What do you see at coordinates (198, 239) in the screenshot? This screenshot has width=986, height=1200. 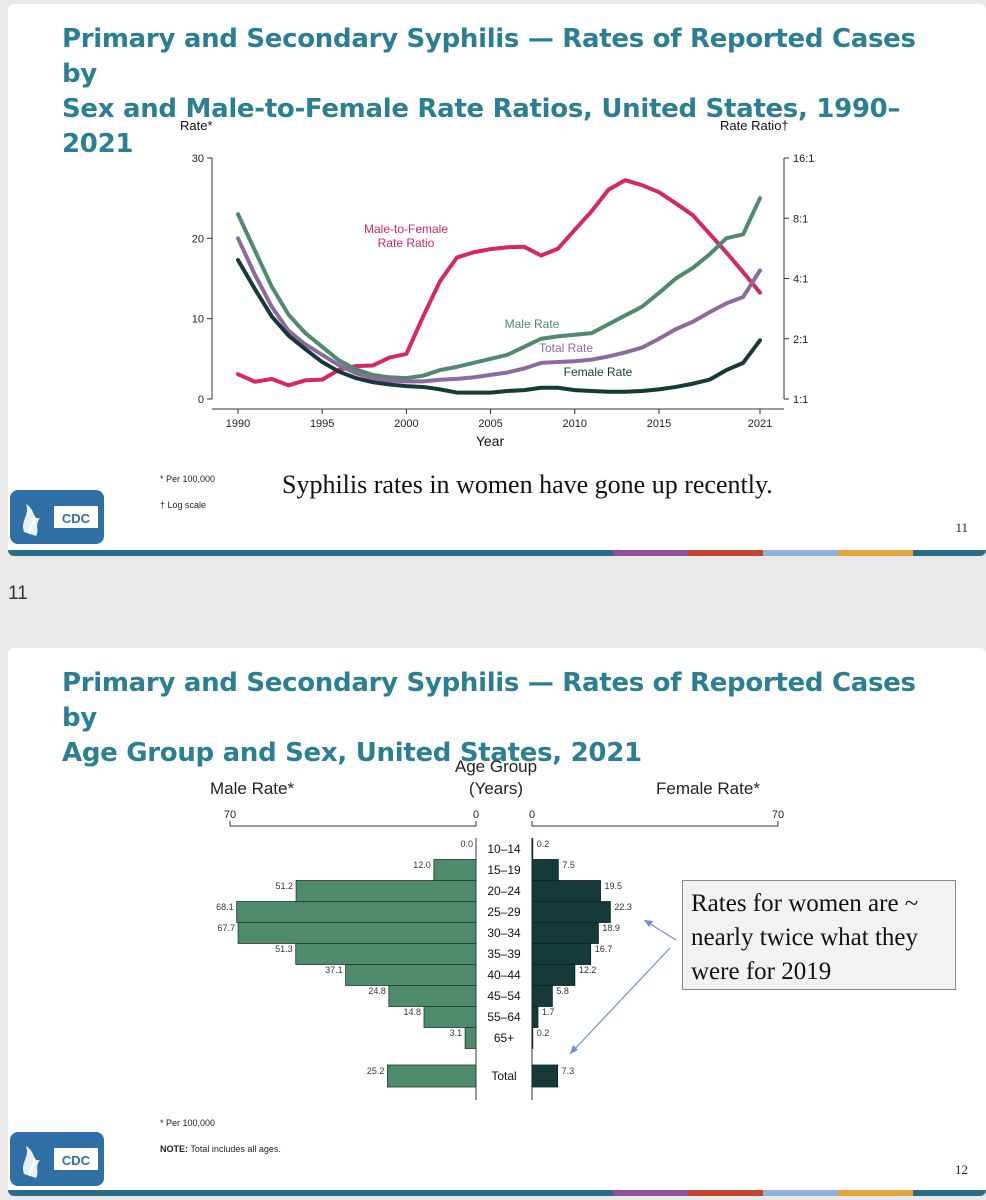 I see `y-tick-label: 20` at bounding box center [198, 239].